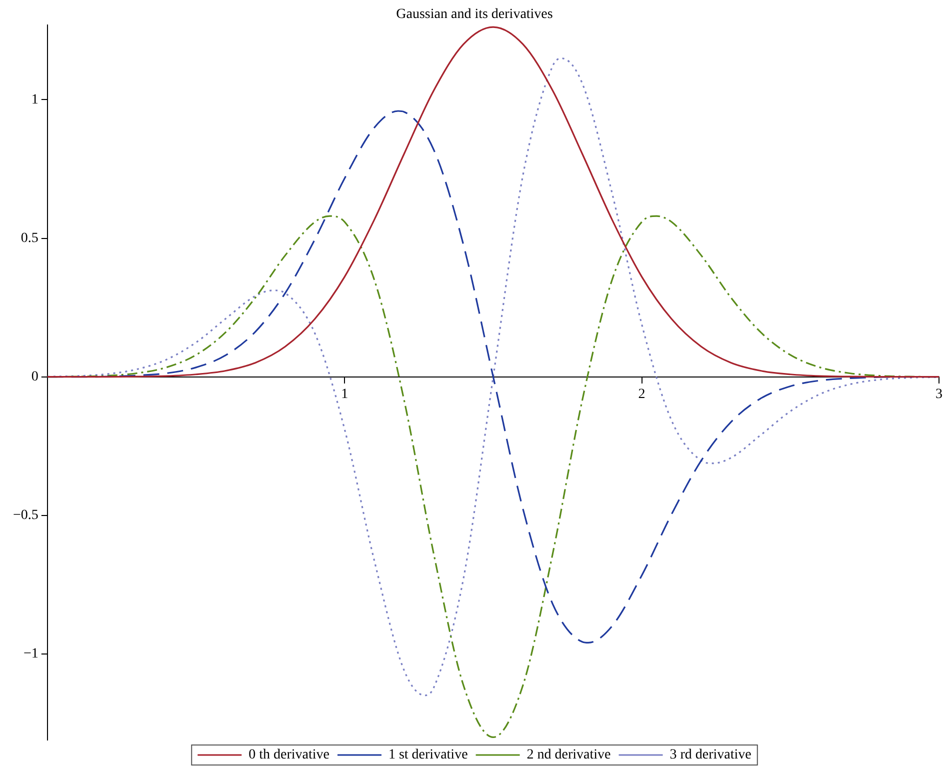  I want to click on legend-label: 2 nd derivative, so click(568, 755).